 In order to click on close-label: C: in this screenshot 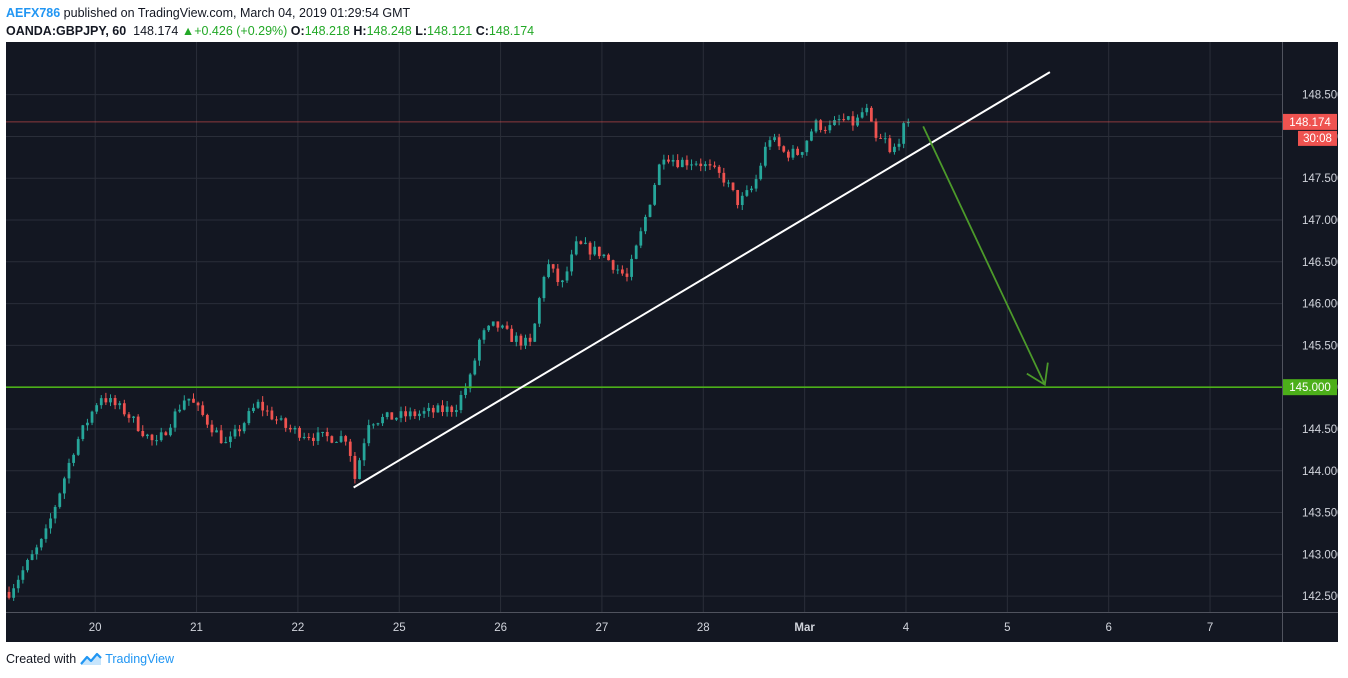, I will do `click(482, 31)`.